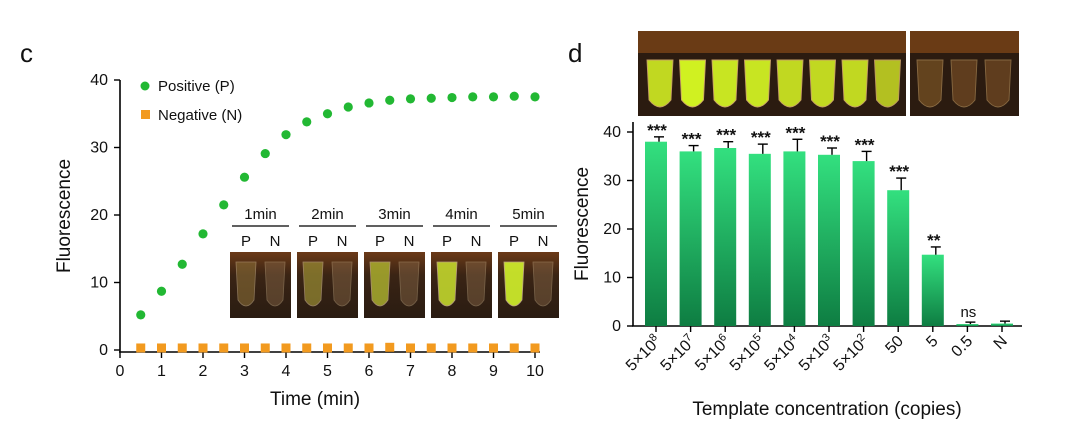 This screenshot has width=1080, height=434. Describe the element at coordinates (816, 352) in the screenshot. I see `x-tick-label: 5×103` at that location.